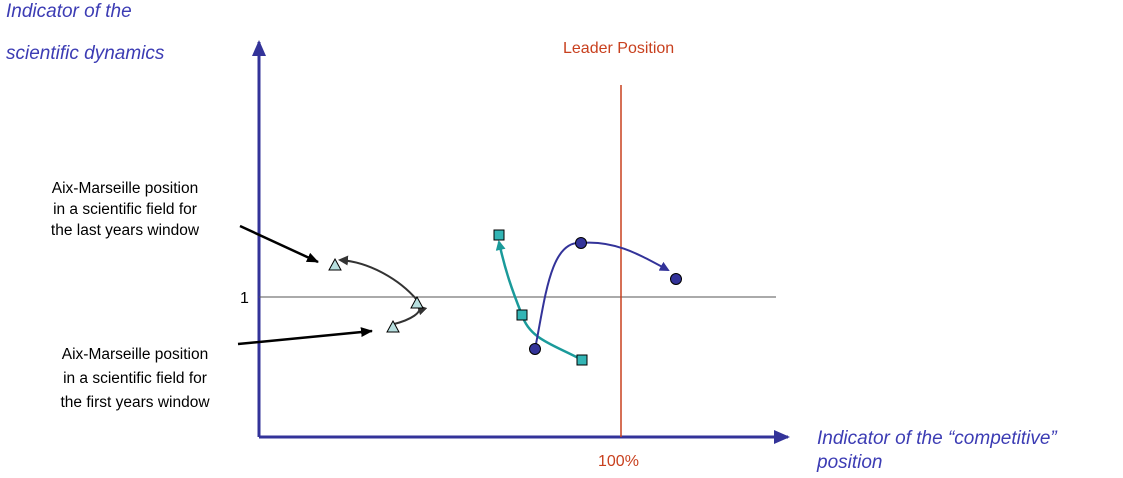 Image resolution: width=1123 pixels, height=478 pixels. What do you see at coordinates (244, 298) in the screenshot?
I see `y-reference-label: 1` at bounding box center [244, 298].